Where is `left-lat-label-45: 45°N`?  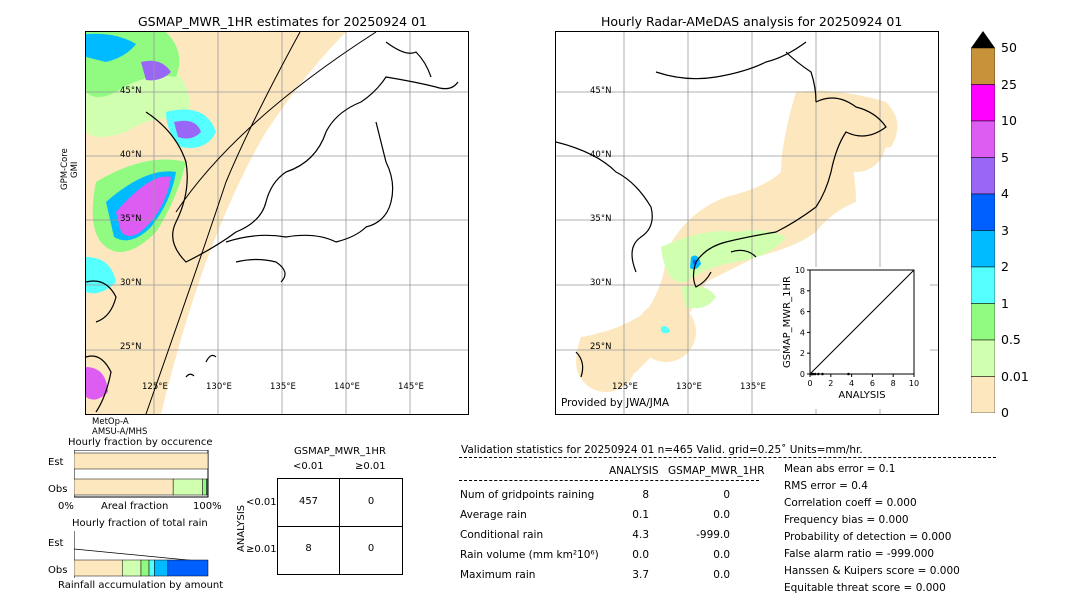
left-lat-label-45: 45°N is located at coordinates (131, 91).